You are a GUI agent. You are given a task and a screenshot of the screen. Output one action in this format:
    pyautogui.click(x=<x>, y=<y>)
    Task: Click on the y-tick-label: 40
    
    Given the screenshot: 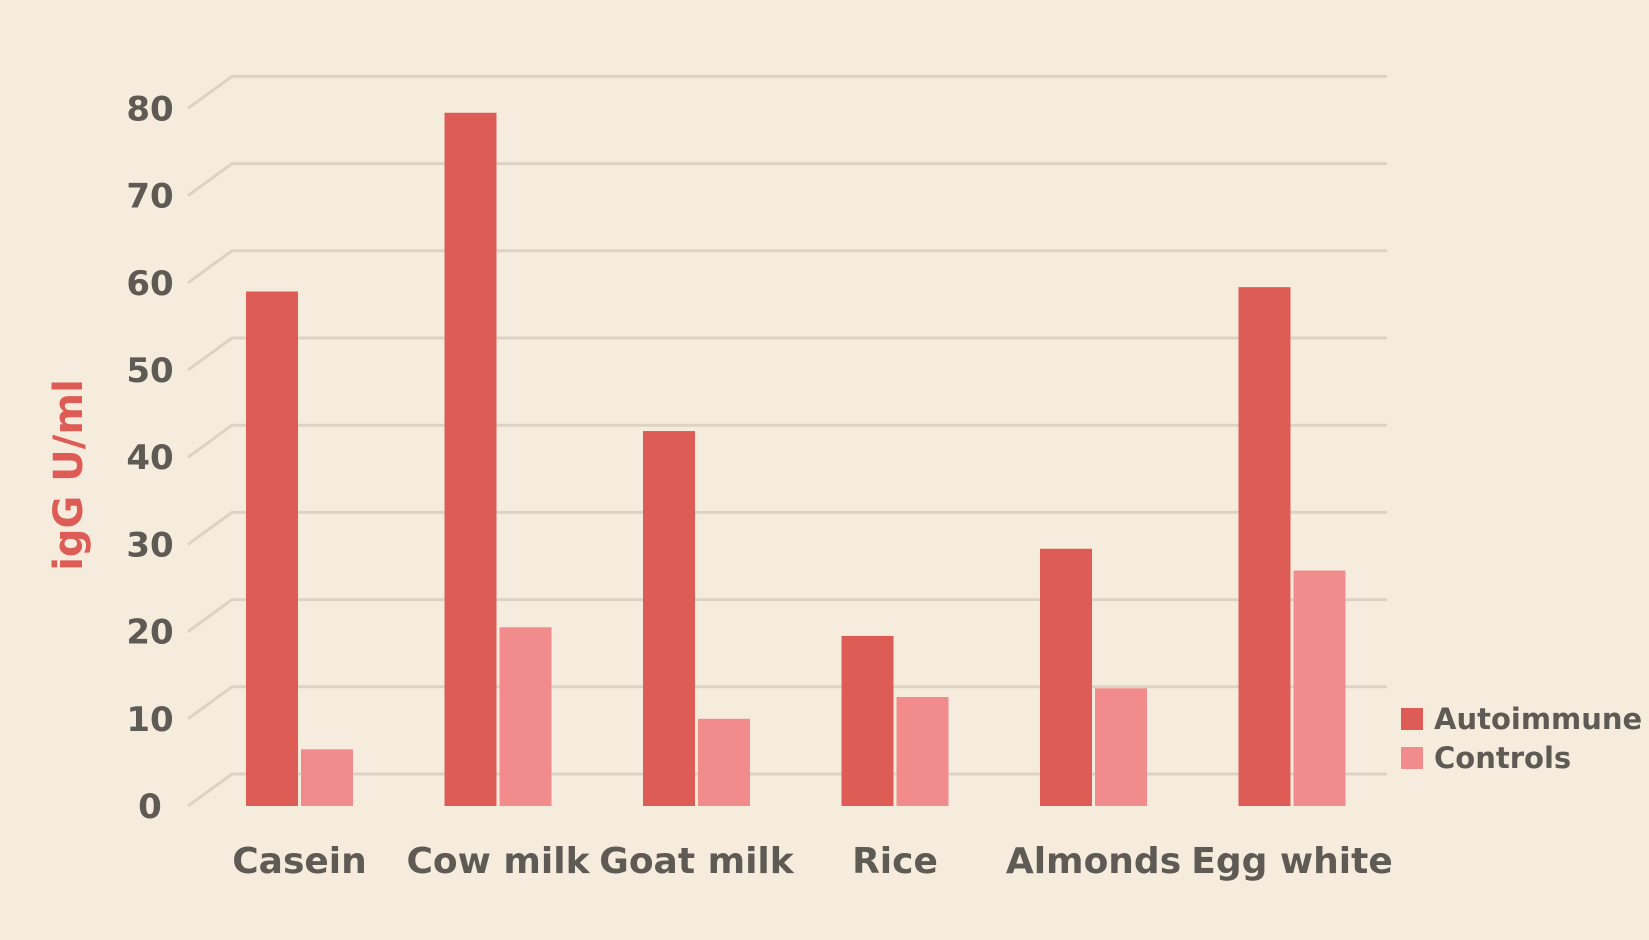 What is the action you would take?
    pyautogui.click(x=149, y=458)
    